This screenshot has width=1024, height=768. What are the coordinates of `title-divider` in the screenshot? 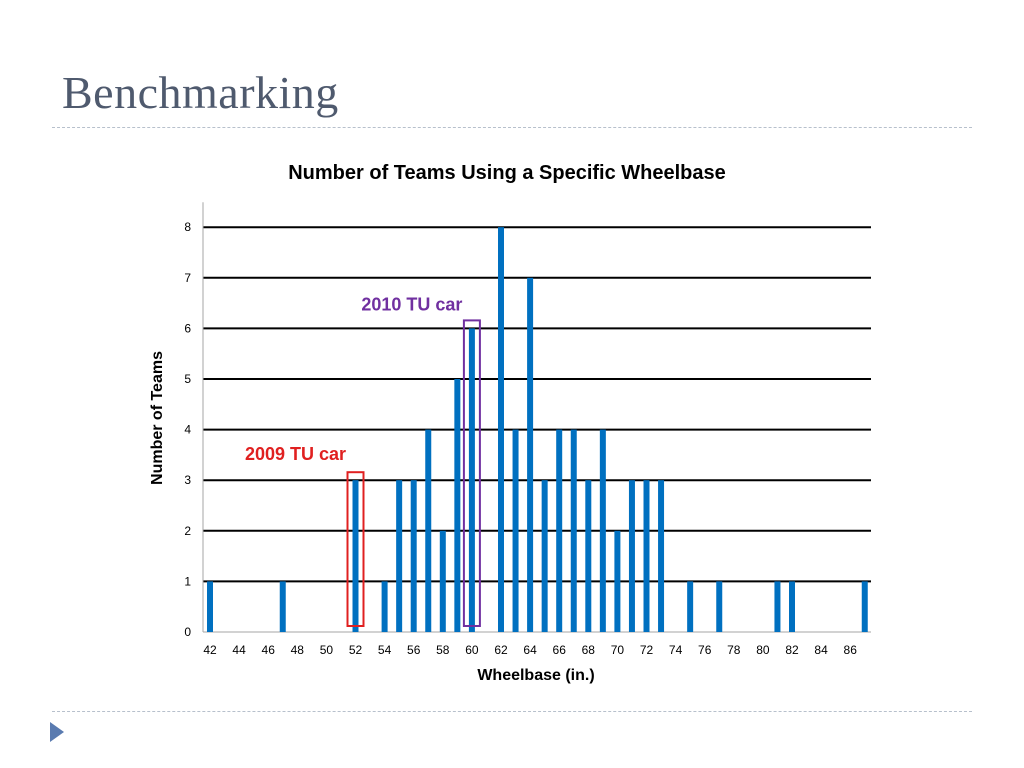 It's located at (512, 127).